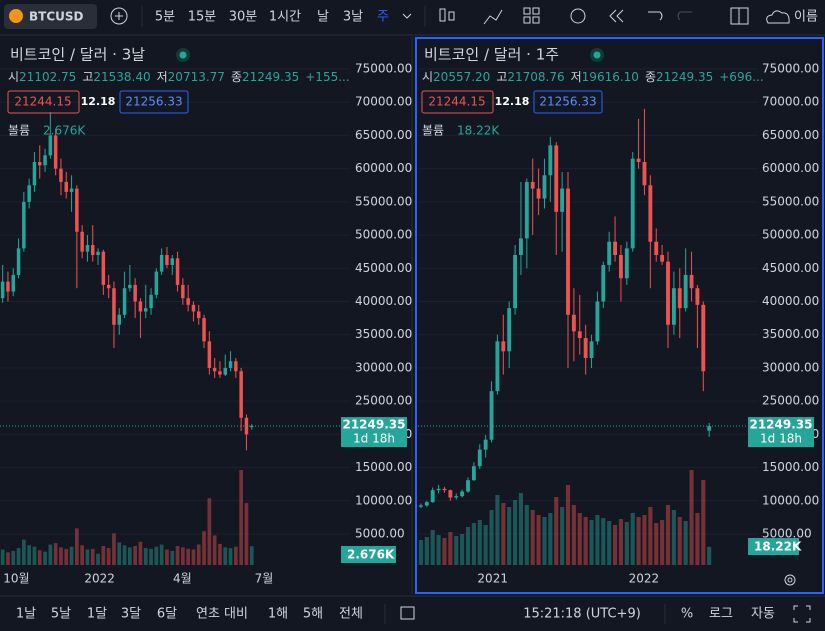 This screenshot has width=825, height=631. I want to click on range-button: 연초 대비, so click(222, 614).